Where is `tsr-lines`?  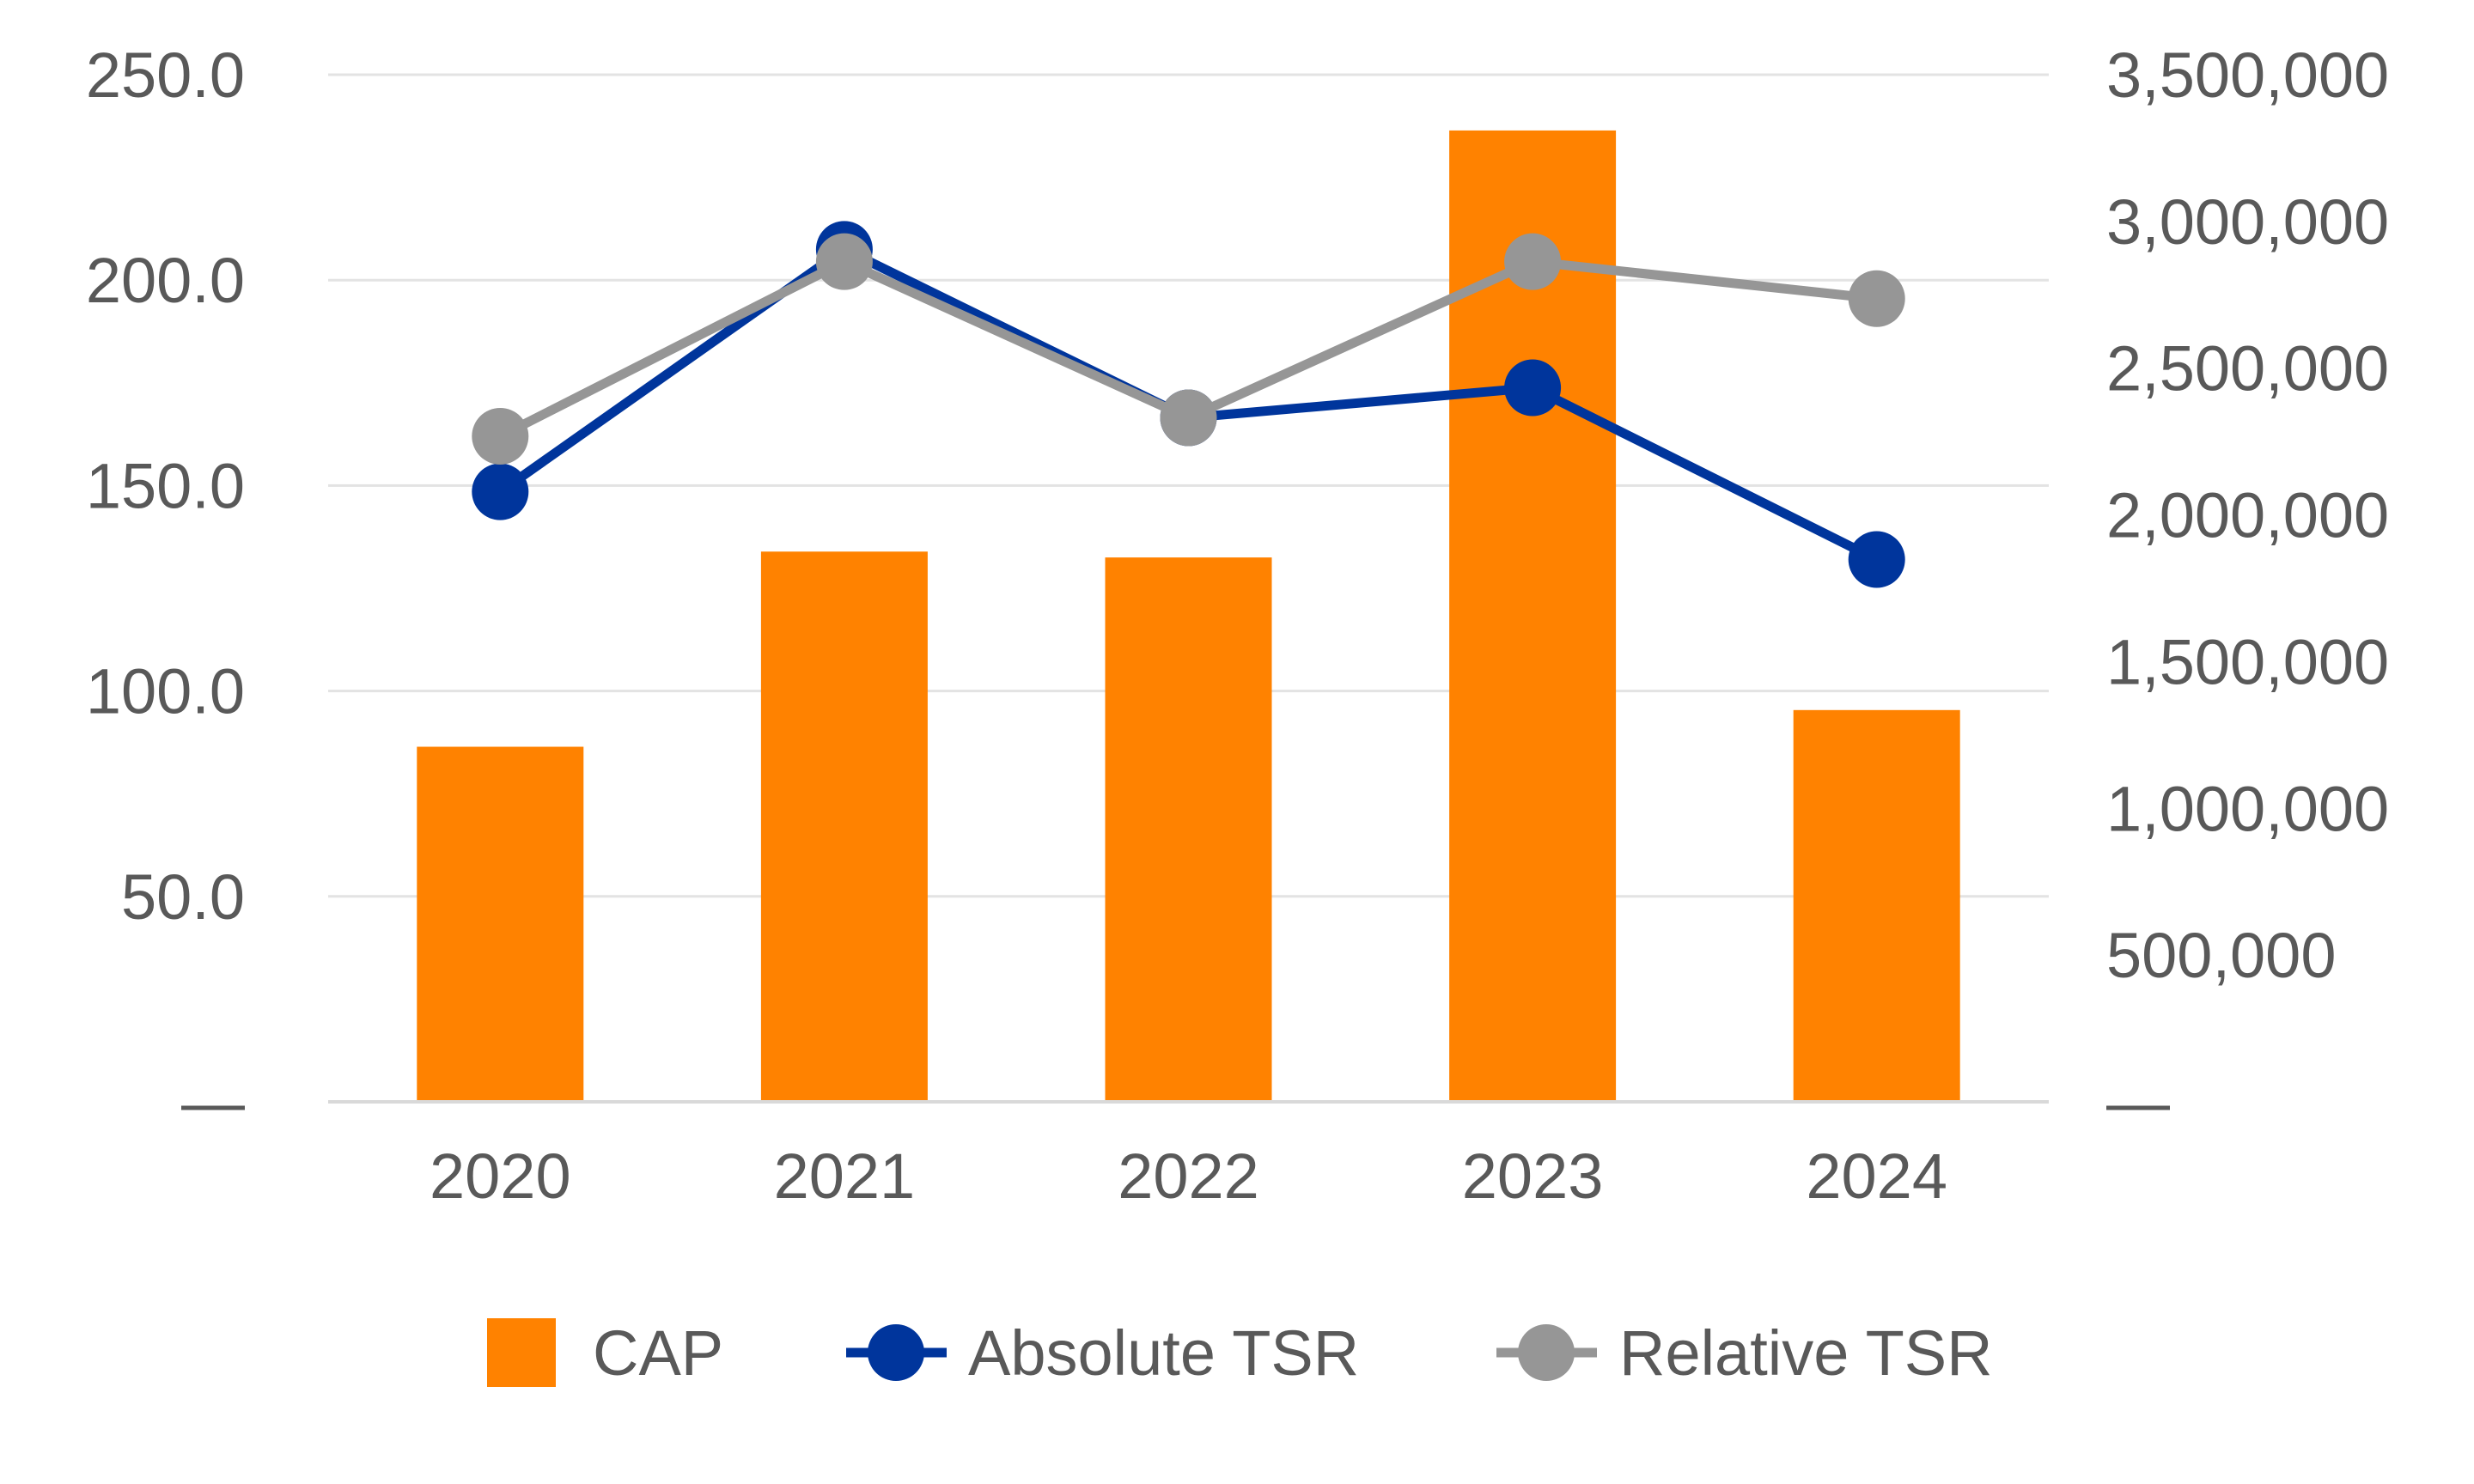 tsr-lines is located at coordinates (1188, 404).